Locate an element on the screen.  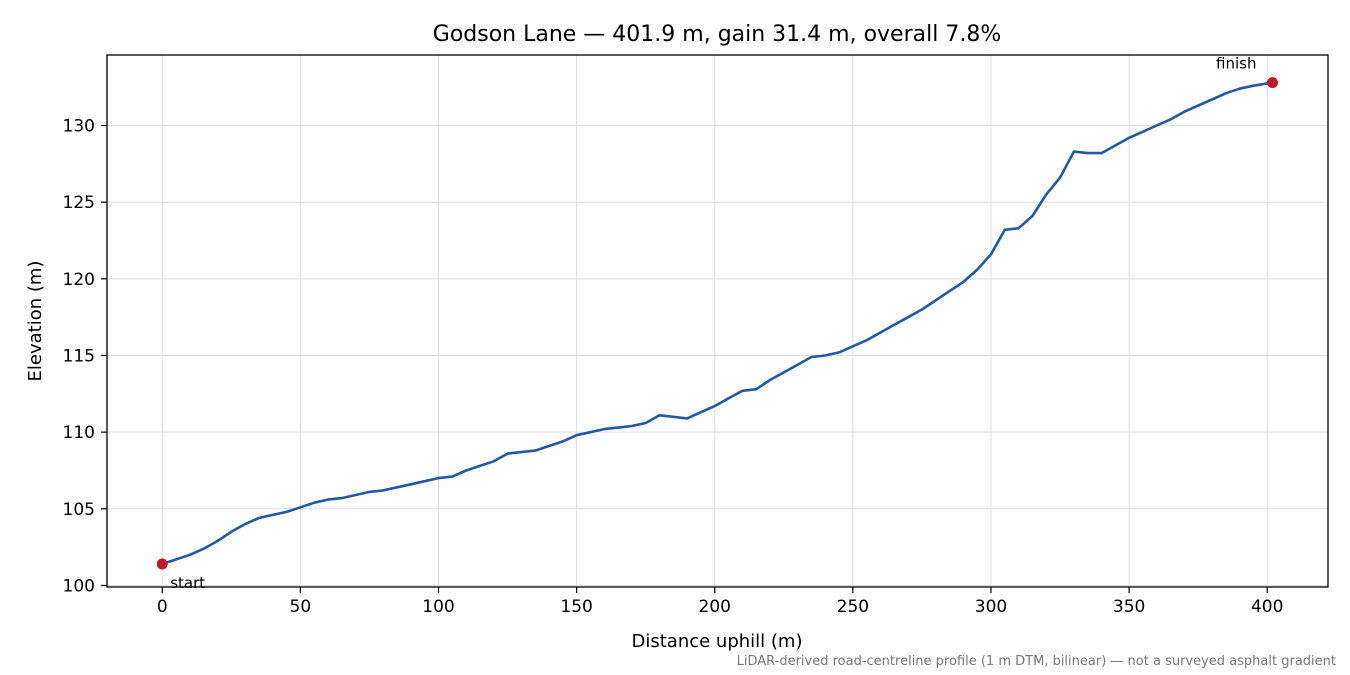
x-axis-ticks: 0 50 100 150 200 250 300 350 400 is located at coordinates (720, 602).